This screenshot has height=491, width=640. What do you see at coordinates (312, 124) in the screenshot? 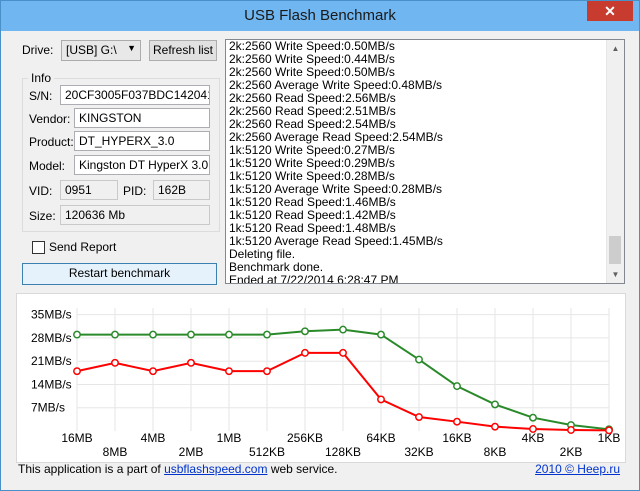
I see `log-line: 2k:2560 Read Speed:2.54MB/s` at bounding box center [312, 124].